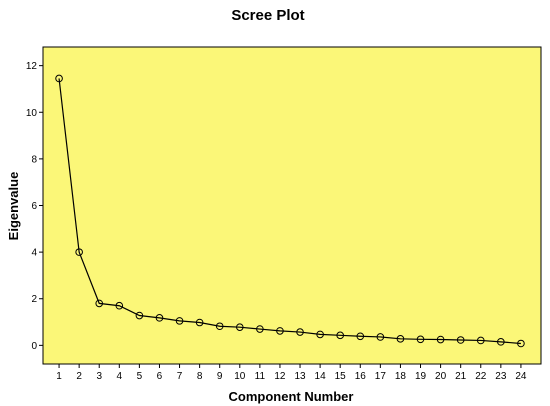  Describe the element at coordinates (291, 396) in the screenshot. I see `x-axis-label: Component Number` at that location.